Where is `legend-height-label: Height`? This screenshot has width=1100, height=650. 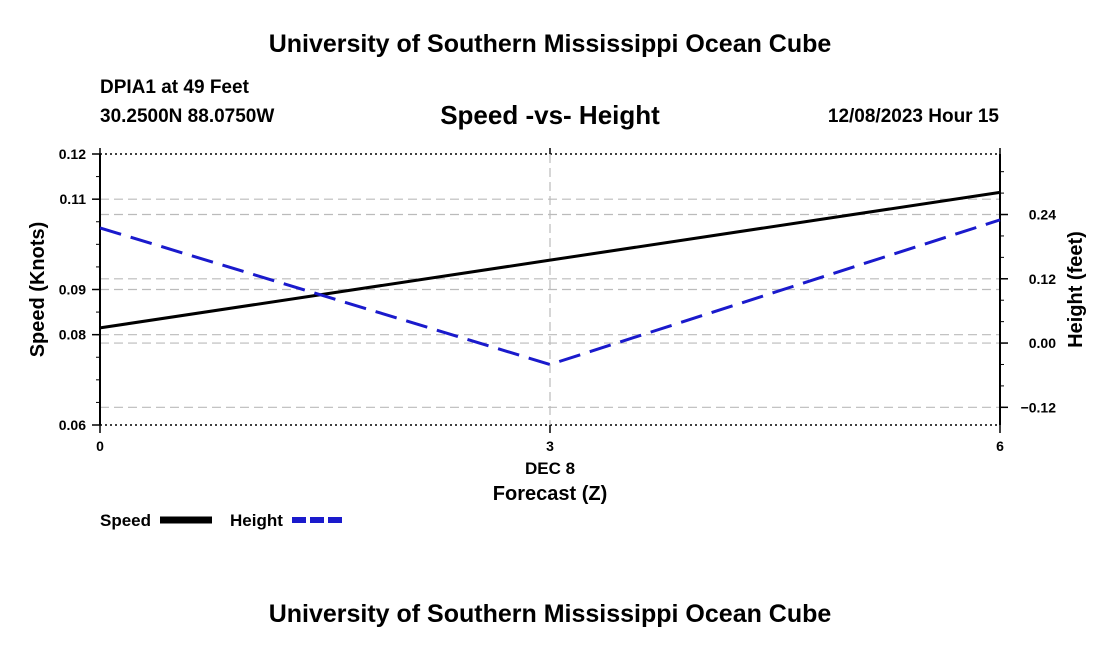
legend-height-label: Height is located at coordinates (256, 520).